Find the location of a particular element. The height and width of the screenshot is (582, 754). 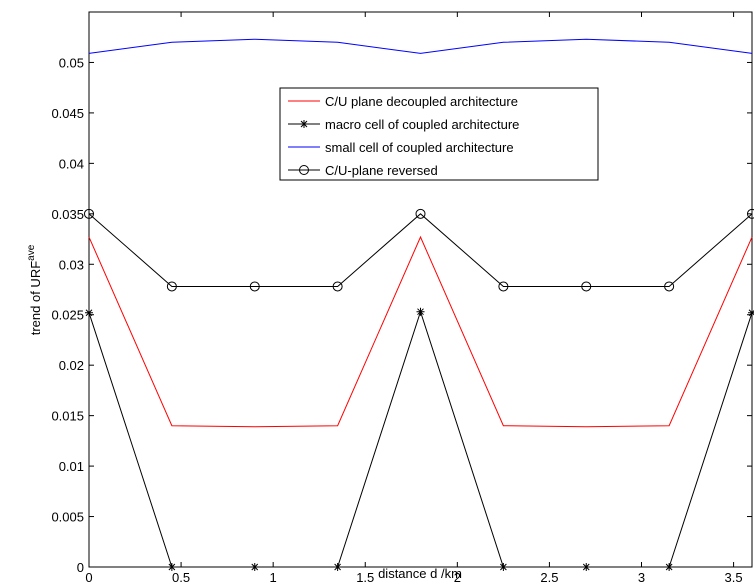

y-axis-label: trend of URFave is located at coordinates (34, 289).